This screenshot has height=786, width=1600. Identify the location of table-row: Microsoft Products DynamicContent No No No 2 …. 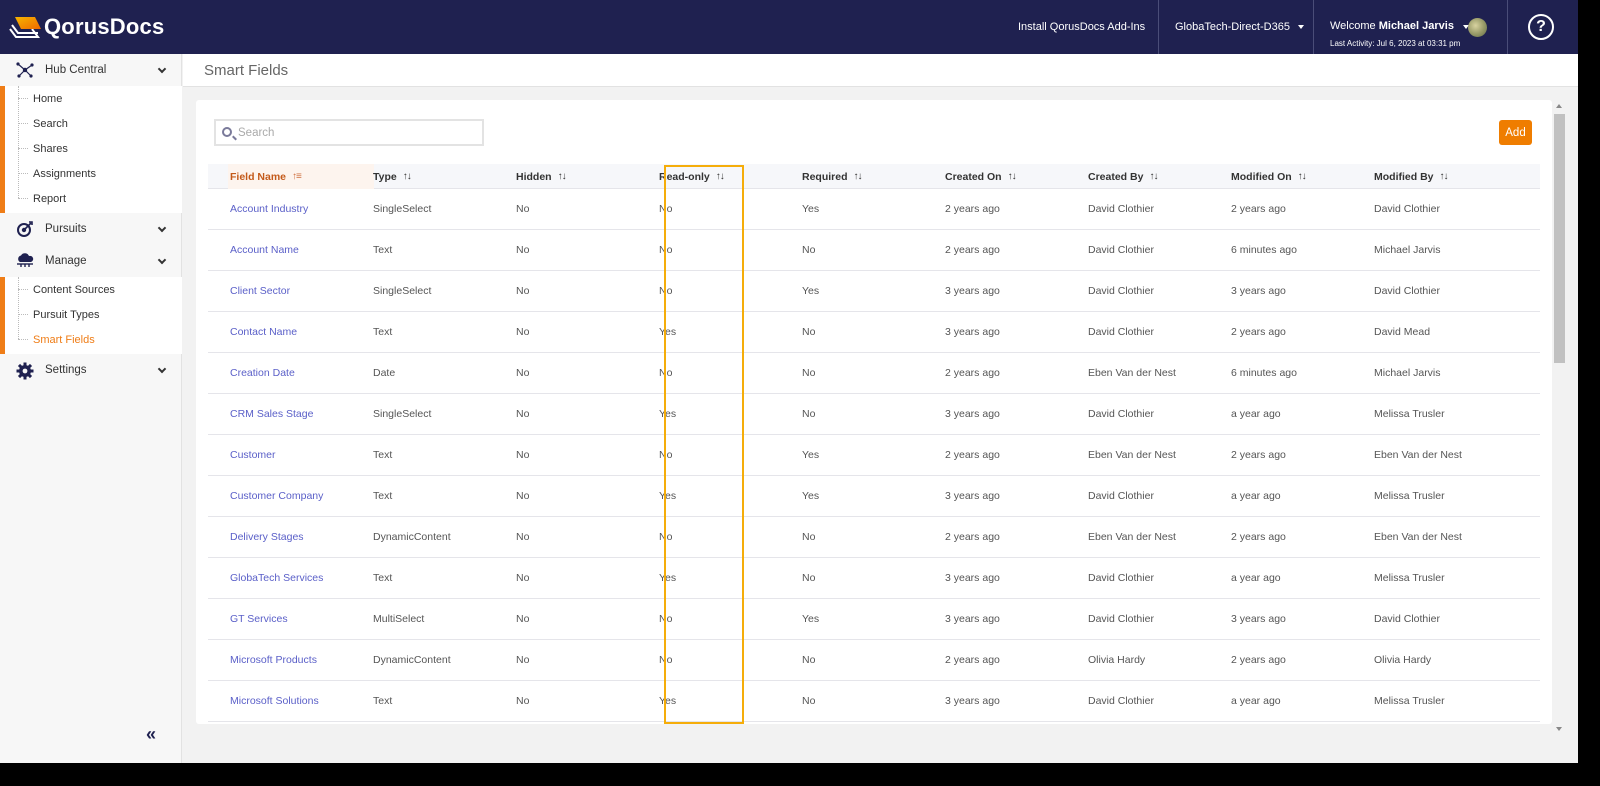
(874, 660).